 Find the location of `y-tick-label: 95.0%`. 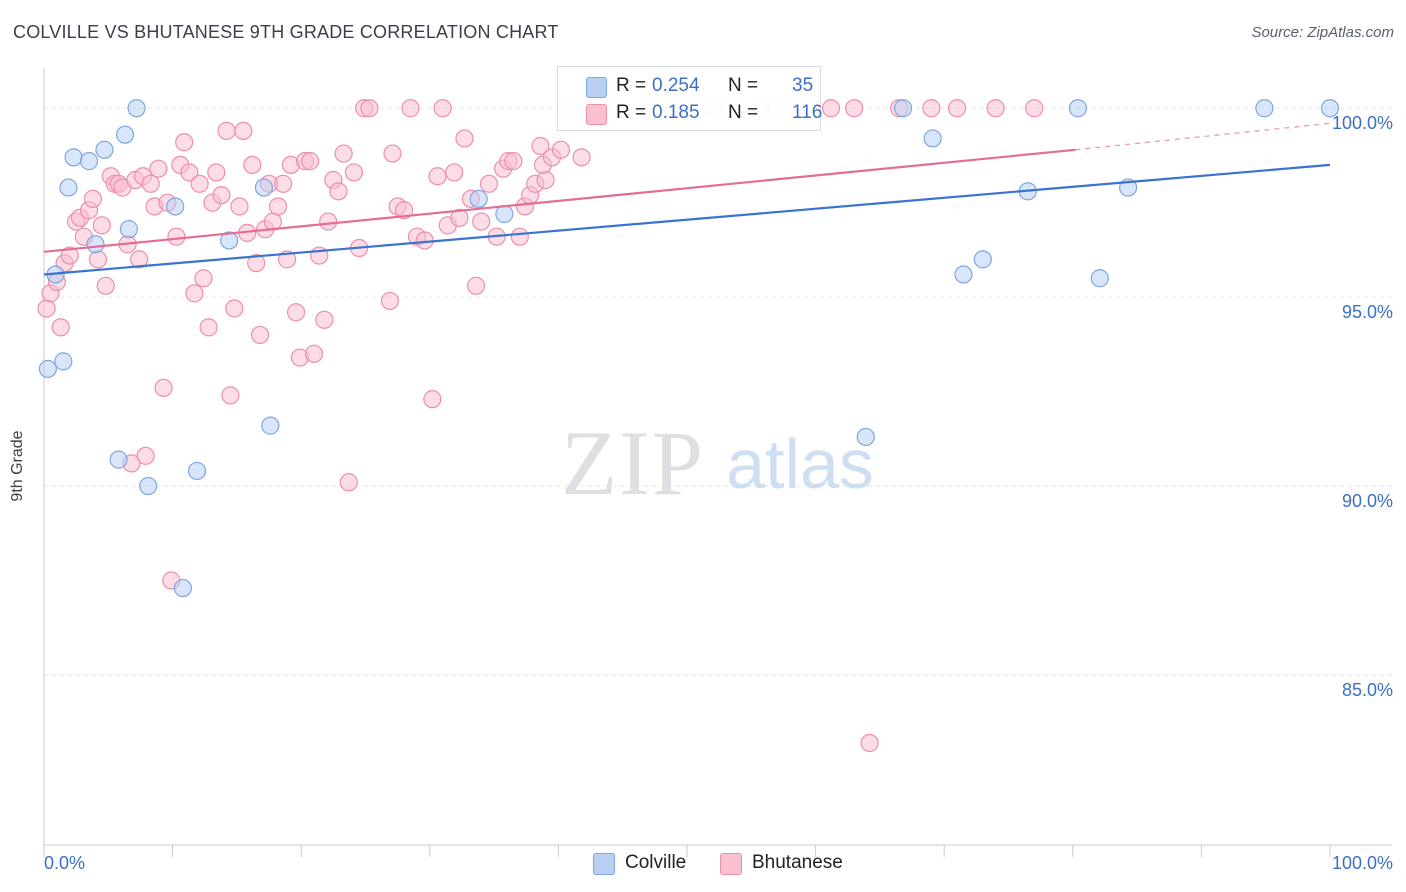

y-tick-label: 95.0% is located at coordinates (1367, 312).